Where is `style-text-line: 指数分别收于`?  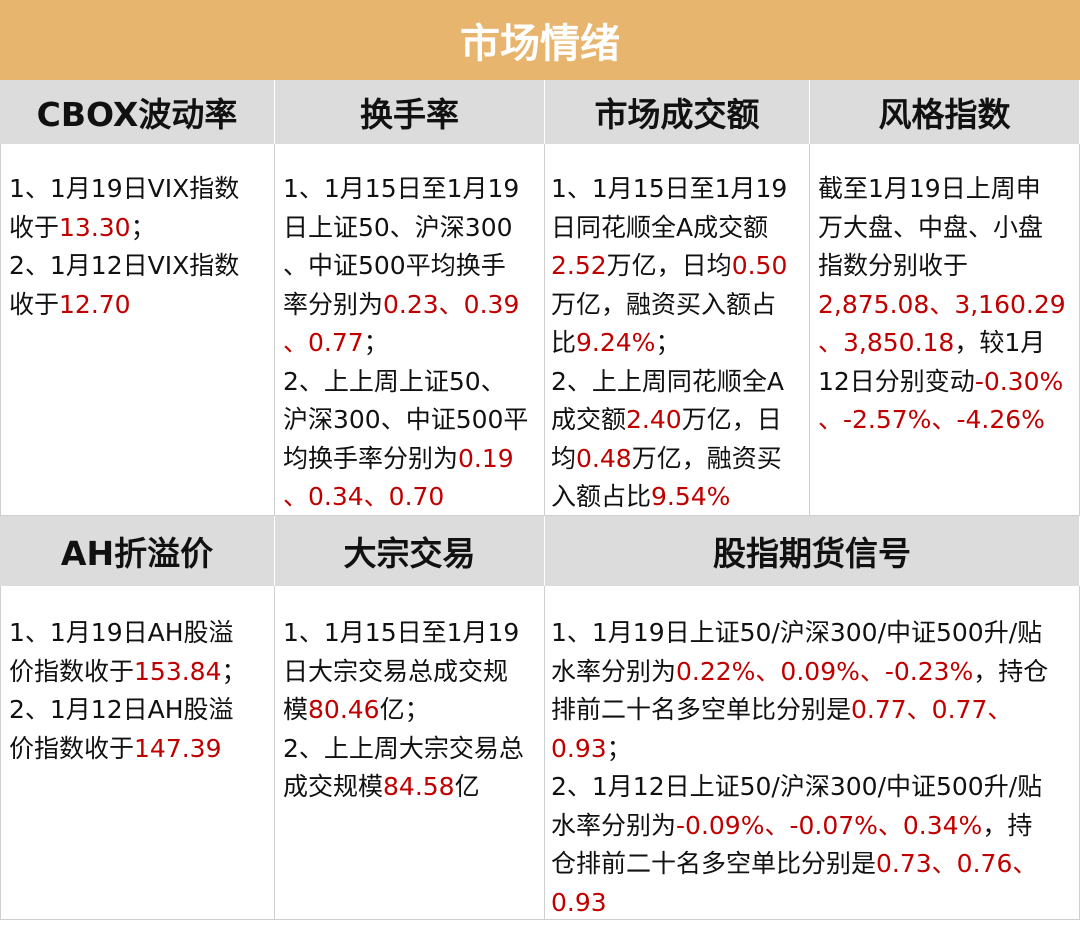
style-text-line: 指数分别收于 is located at coordinates (945, 266).